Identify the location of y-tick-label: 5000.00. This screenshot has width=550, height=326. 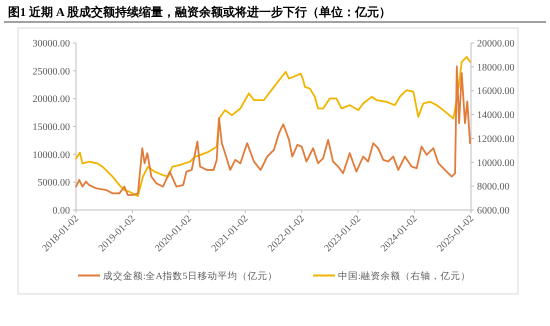
(54, 183).